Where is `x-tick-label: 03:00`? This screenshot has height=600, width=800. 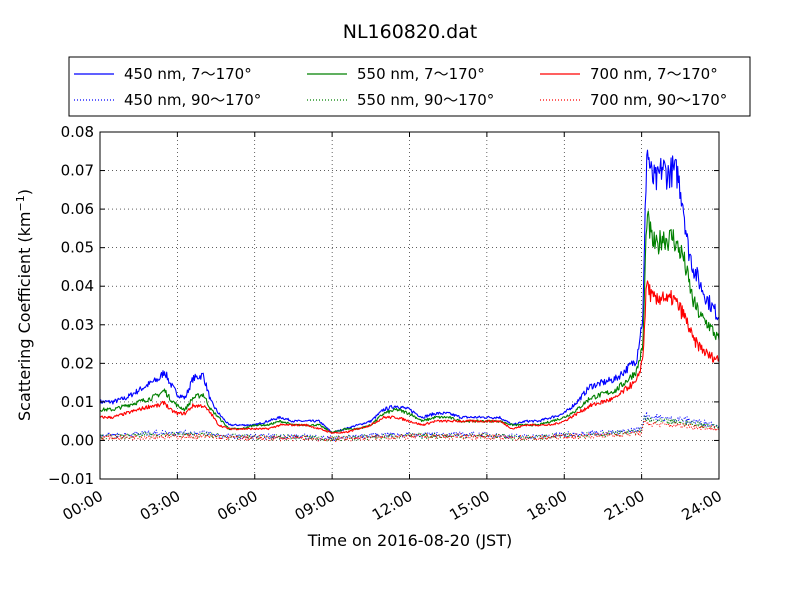
x-tick-label: 03:00 is located at coordinates (160, 505).